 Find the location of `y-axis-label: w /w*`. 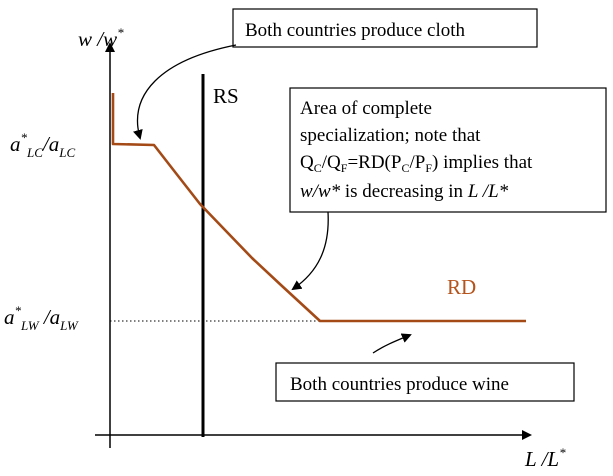

y-axis-label: w /w* is located at coordinates (101, 38).